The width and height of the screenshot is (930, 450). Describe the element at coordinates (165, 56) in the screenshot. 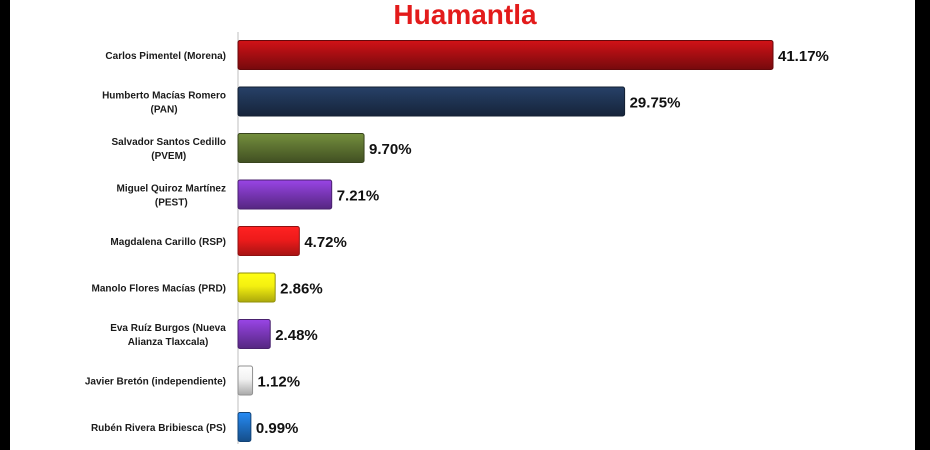

I see `category-label-0: Carlos Pimentel (Morena)` at that location.